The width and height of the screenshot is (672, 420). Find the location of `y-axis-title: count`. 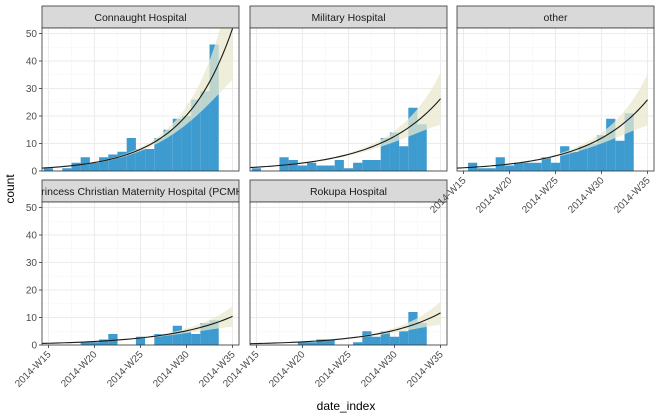

y-axis-title: count is located at coordinates (10, 189).